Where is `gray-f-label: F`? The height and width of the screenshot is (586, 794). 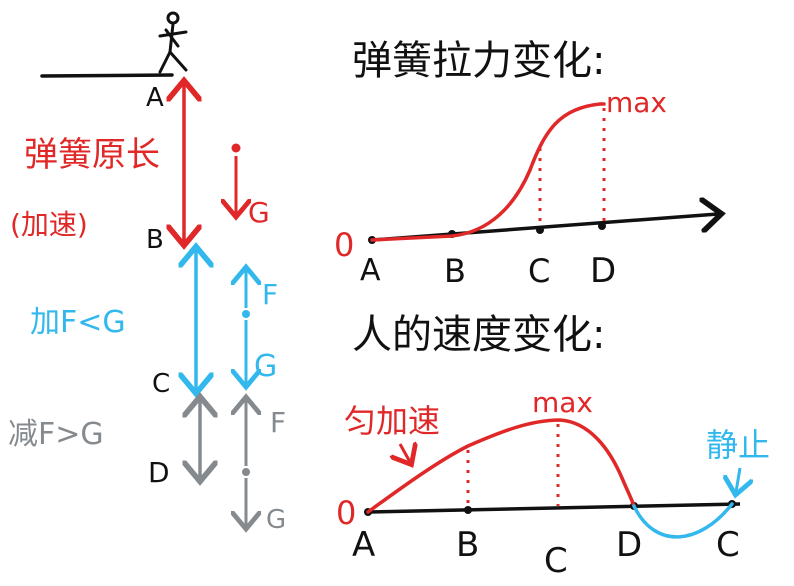 gray-f-label: F is located at coordinates (278, 422).